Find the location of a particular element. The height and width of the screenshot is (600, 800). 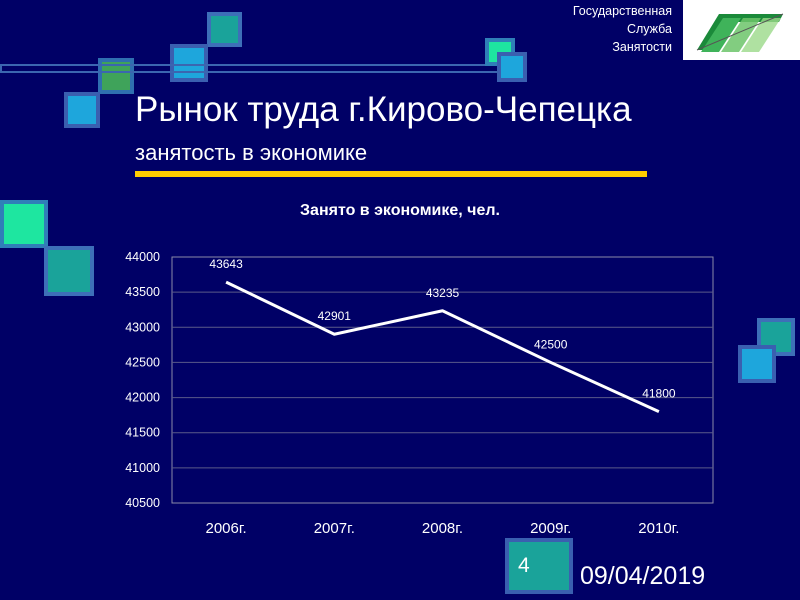

slide-date: 09/04/2019 is located at coordinates (643, 576).